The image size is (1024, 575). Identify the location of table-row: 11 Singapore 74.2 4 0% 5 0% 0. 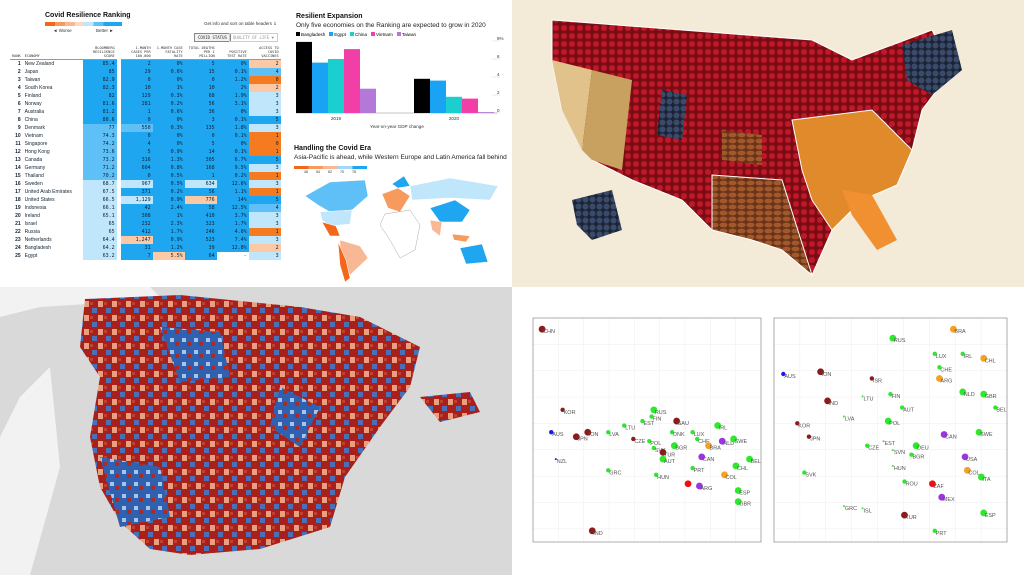
(145, 144).